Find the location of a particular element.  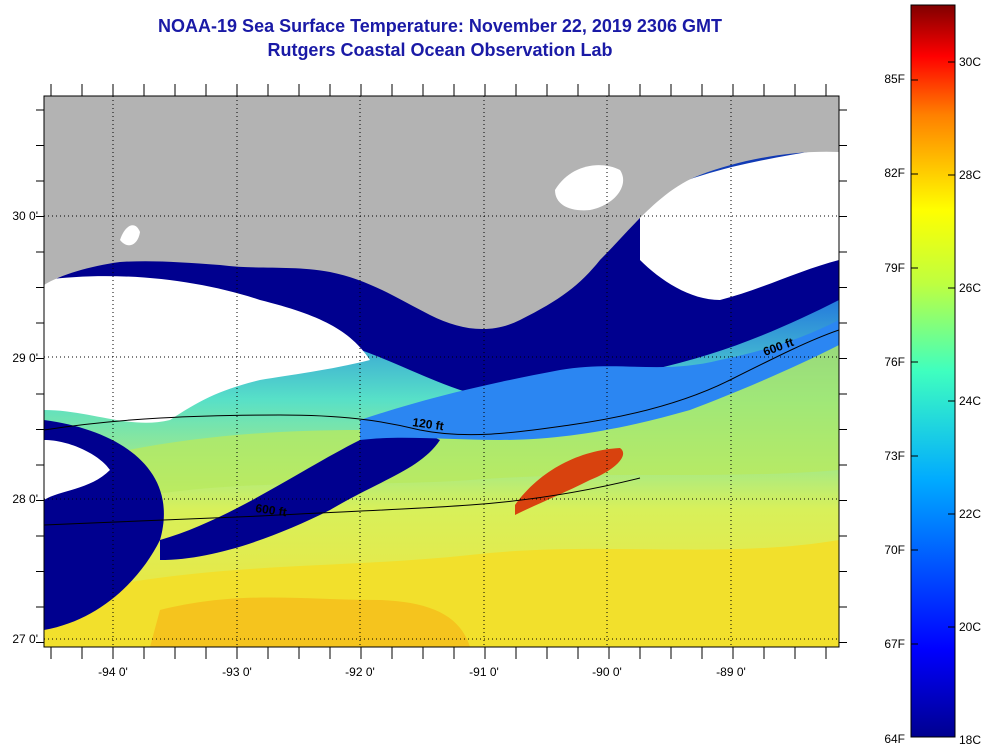

cloud-west is located at coordinates (207, 349).